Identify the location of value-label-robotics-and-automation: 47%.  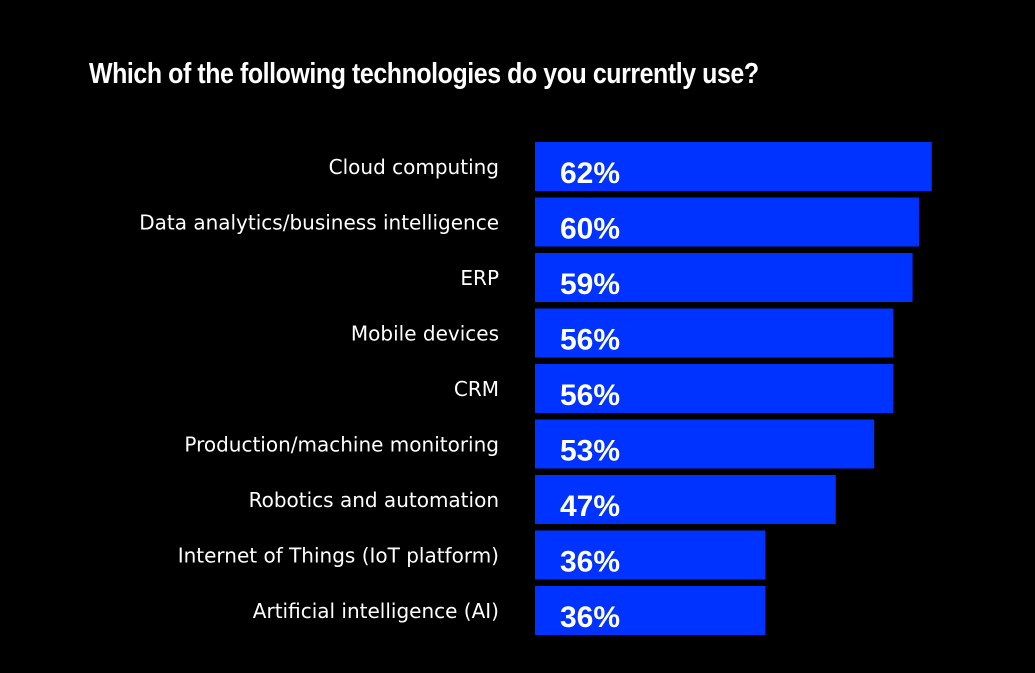
(590, 506).